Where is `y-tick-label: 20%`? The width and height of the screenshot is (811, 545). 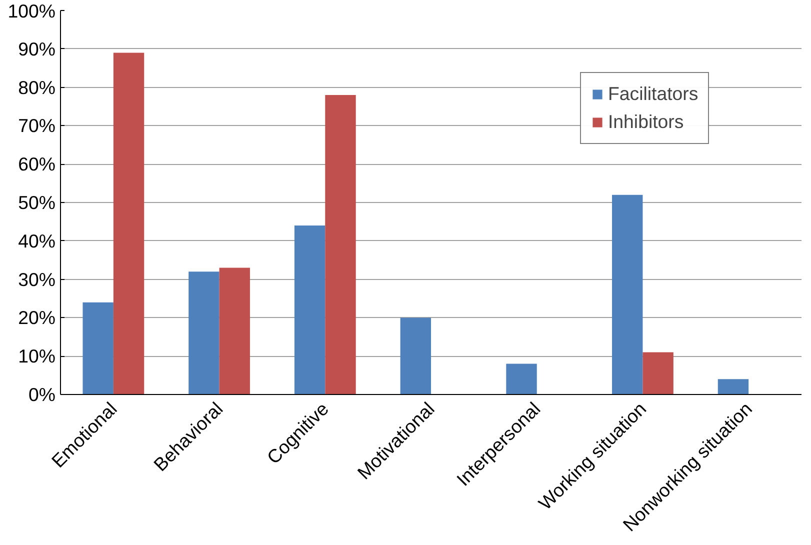 y-tick-label: 20% is located at coordinates (37, 317).